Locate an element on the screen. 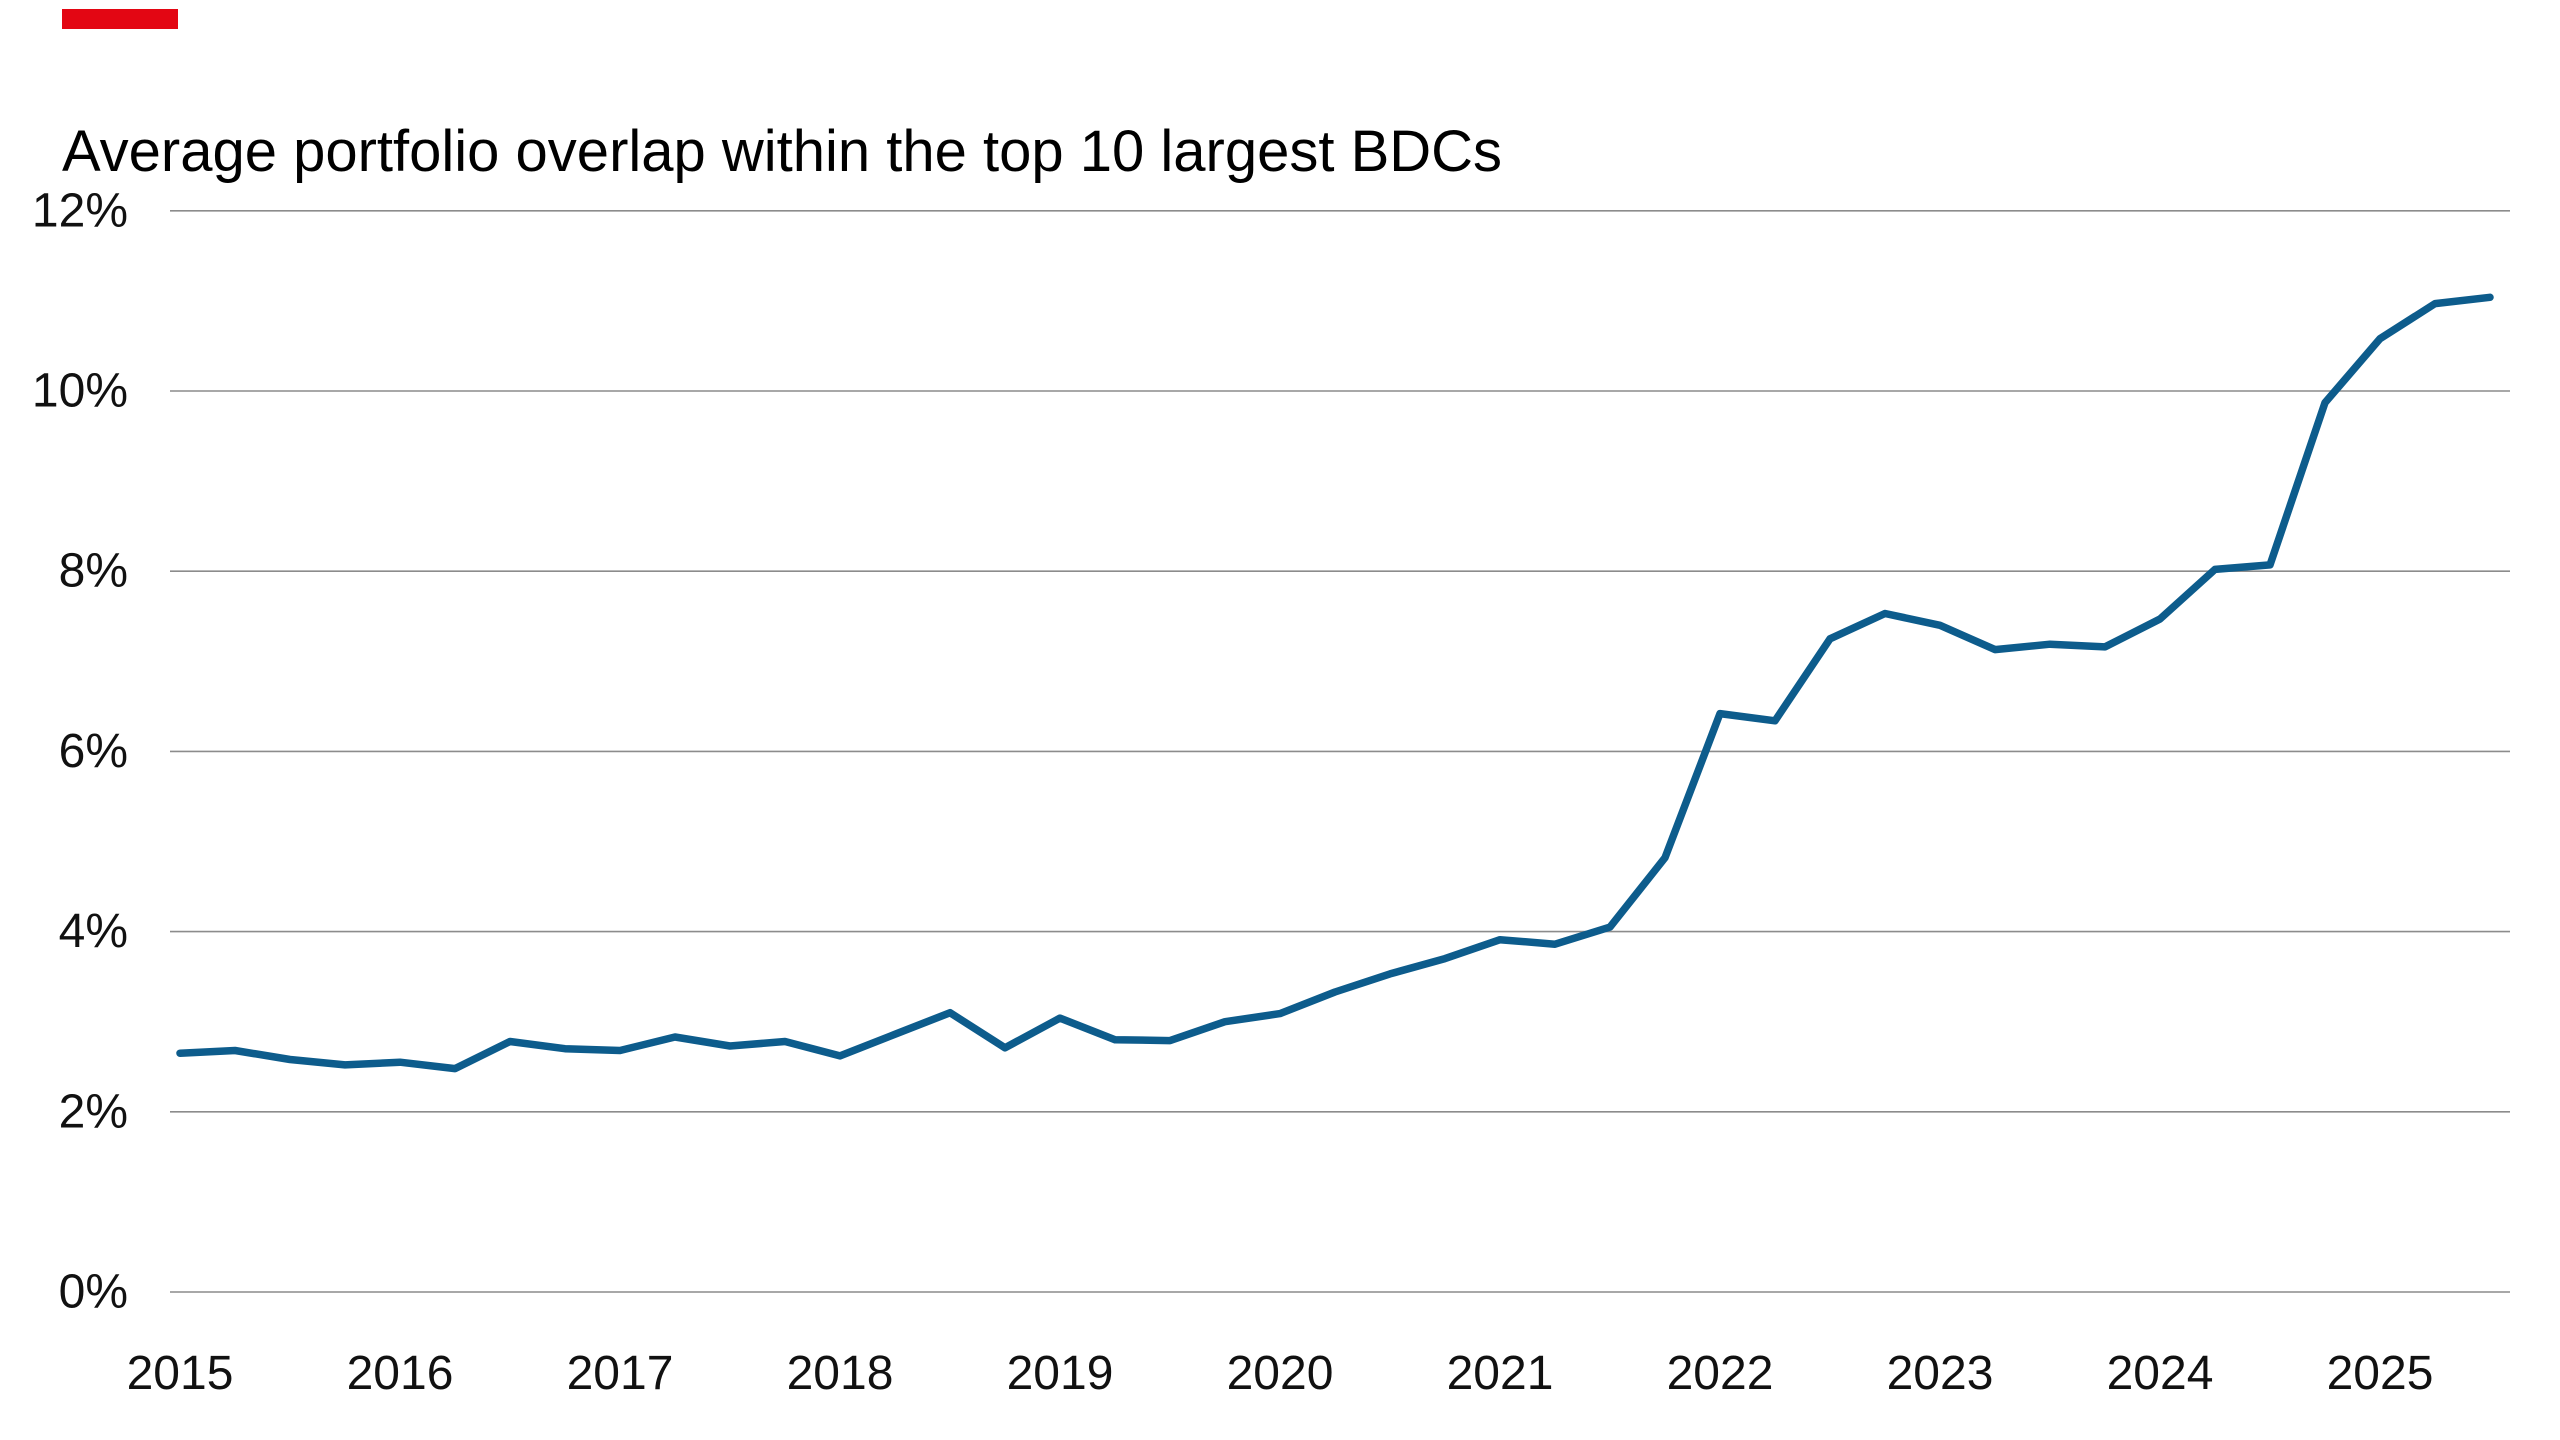 The width and height of the screenshot is (2560, 1440). x-tick-label-2015: 2015 is located at coordinates (180, 1373).